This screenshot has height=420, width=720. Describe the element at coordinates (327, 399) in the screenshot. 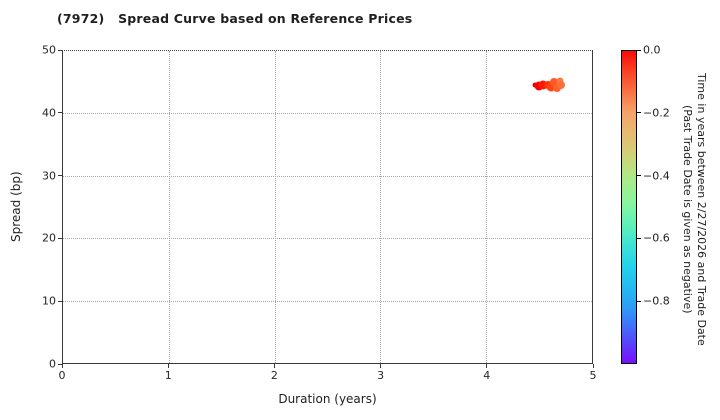

I see `x-axis-label: Duration (years)` at that location.